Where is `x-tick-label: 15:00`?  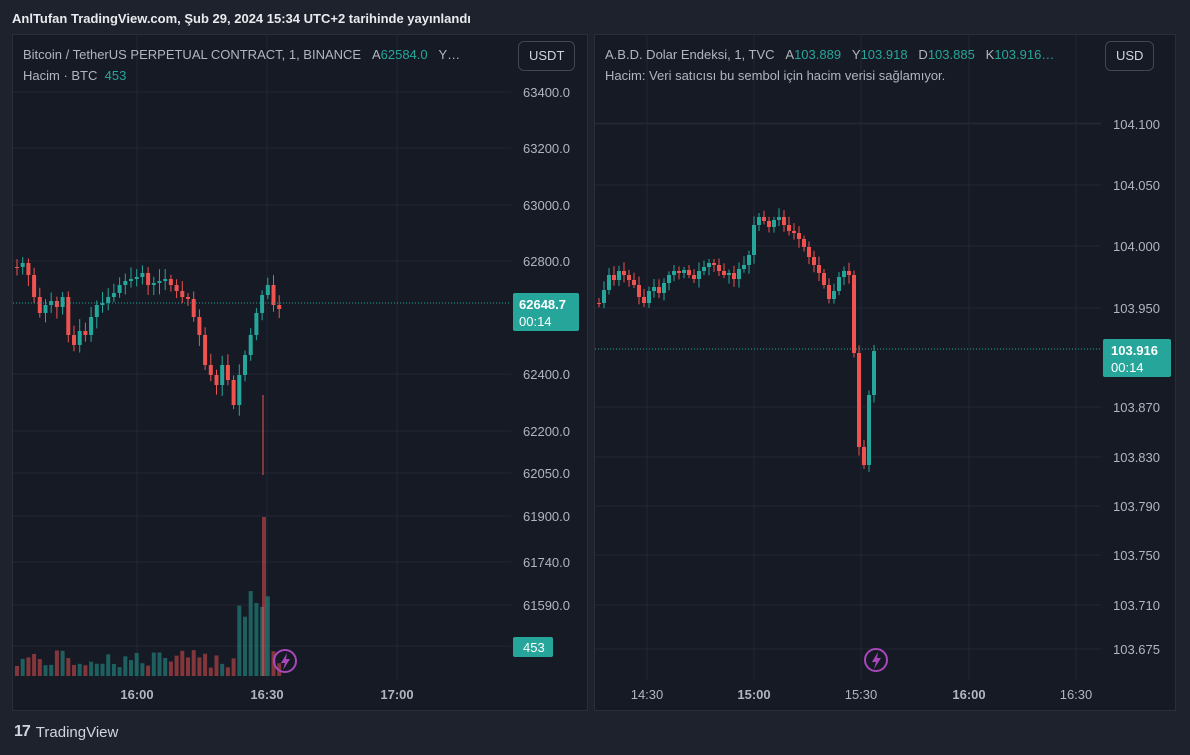
x-tick-label: 15:00 is located at coordinates (753, 694).